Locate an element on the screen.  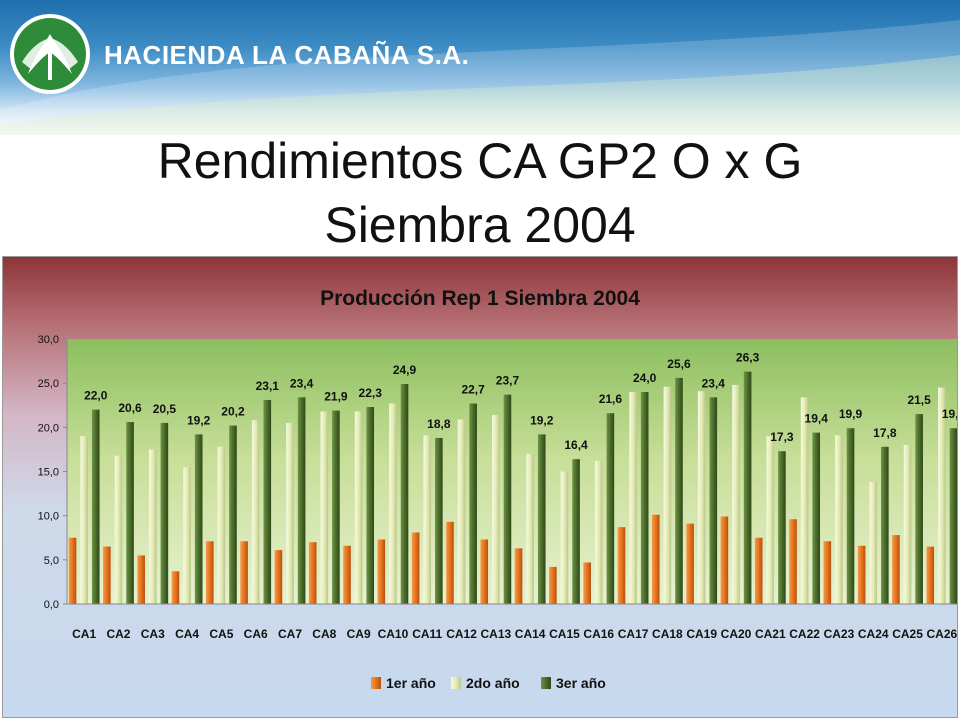
y-tick-label: 15,0 is located at coordinates (48, 473).